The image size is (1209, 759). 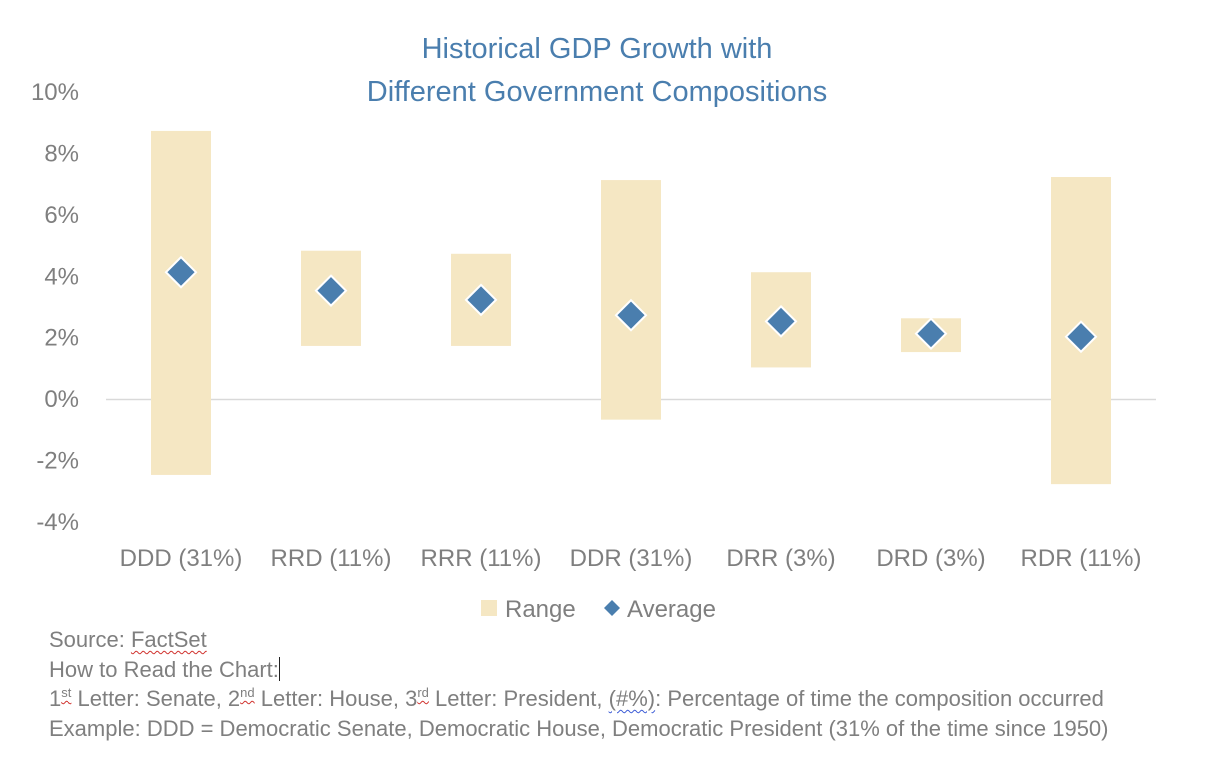 I want to click on letter-3-text: Letter: President,, so click(x=518, y=698).